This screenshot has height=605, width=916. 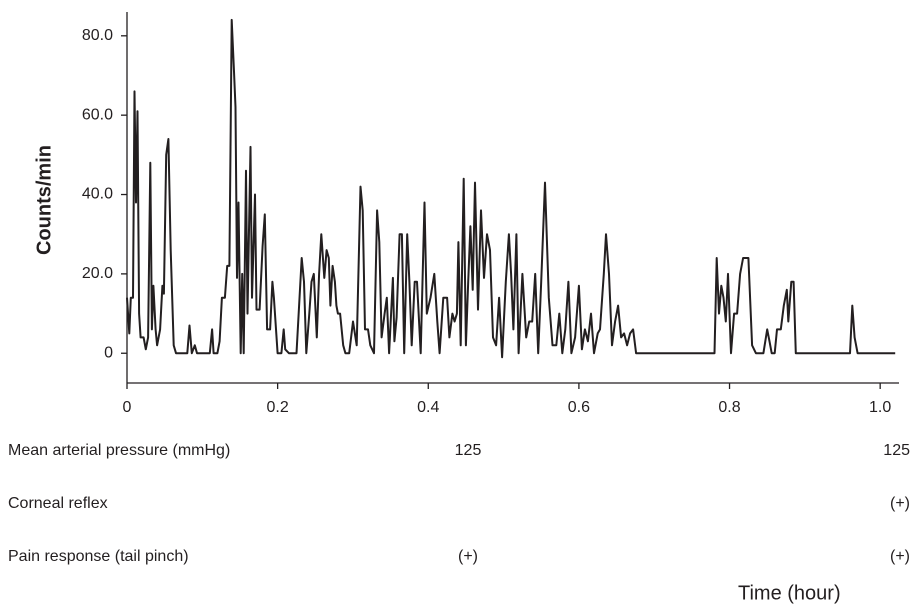 What do you see at coordinates (428, 407) in the screenshot?
I see `x-tick-label: 0.4` at bounding box center [428, 407].